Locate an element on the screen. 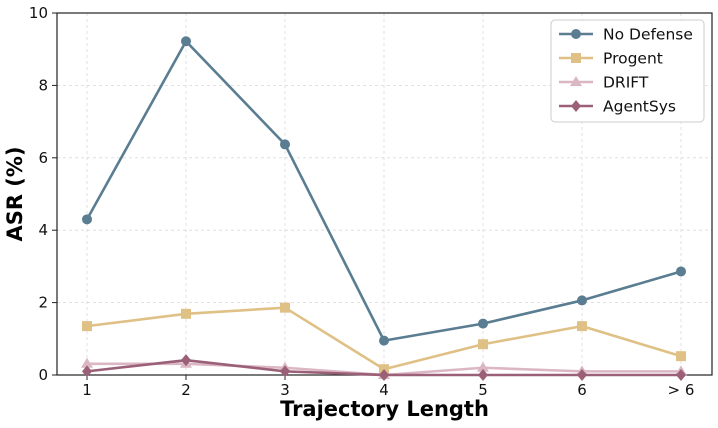  y-tick-label: 4 is located at coordinates (43, 230).